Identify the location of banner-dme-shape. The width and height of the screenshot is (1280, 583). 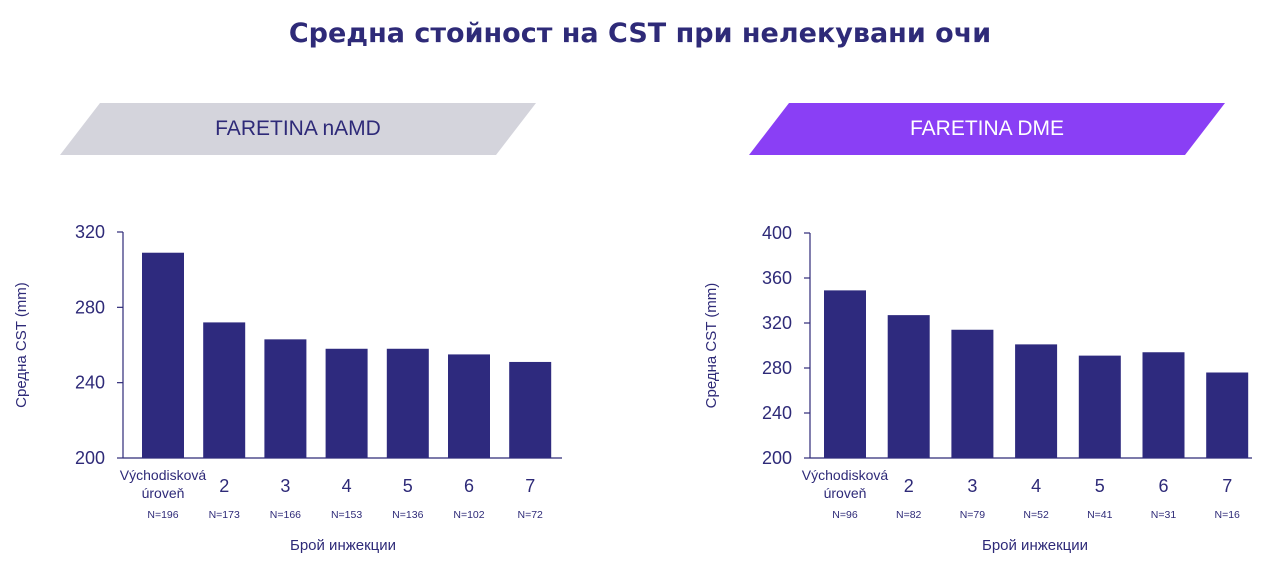
(987, 129).